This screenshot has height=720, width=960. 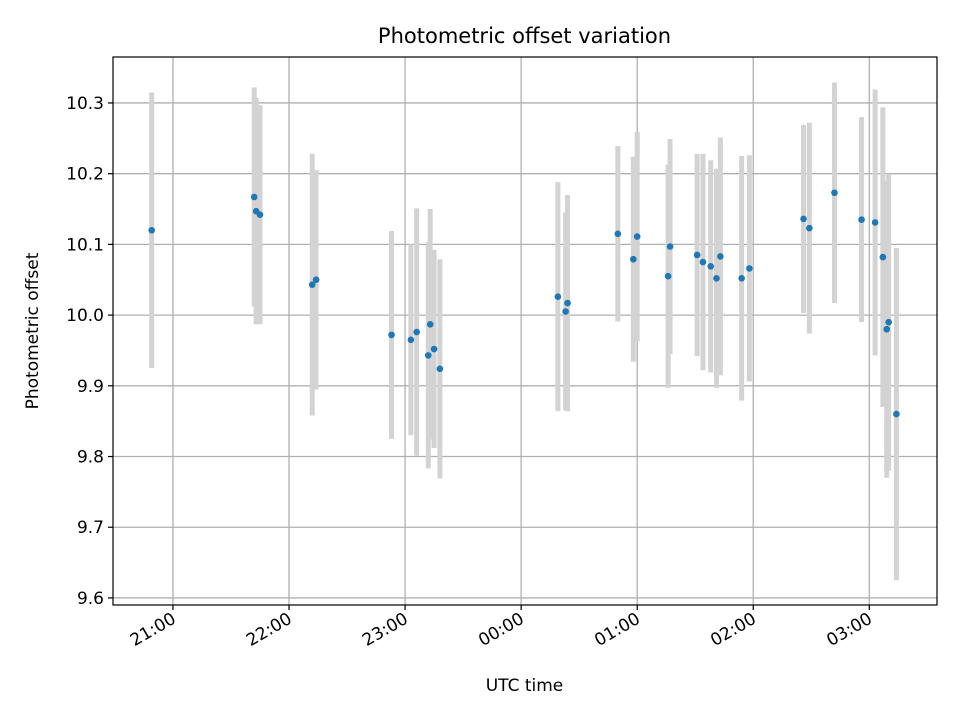 I want to click on y-tick-label: 10.2, so click(x=85, y=175).